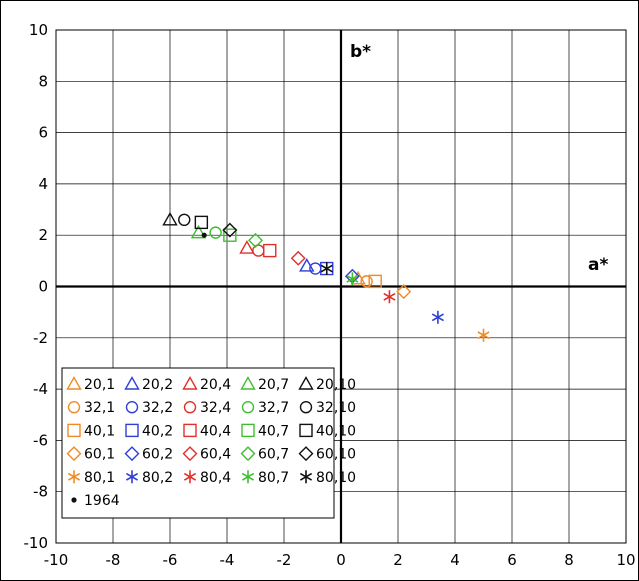 Image resolution: width=639 pixels, height=581 pixels. I want to click on x-tick-label: 0, so click(341, 560).